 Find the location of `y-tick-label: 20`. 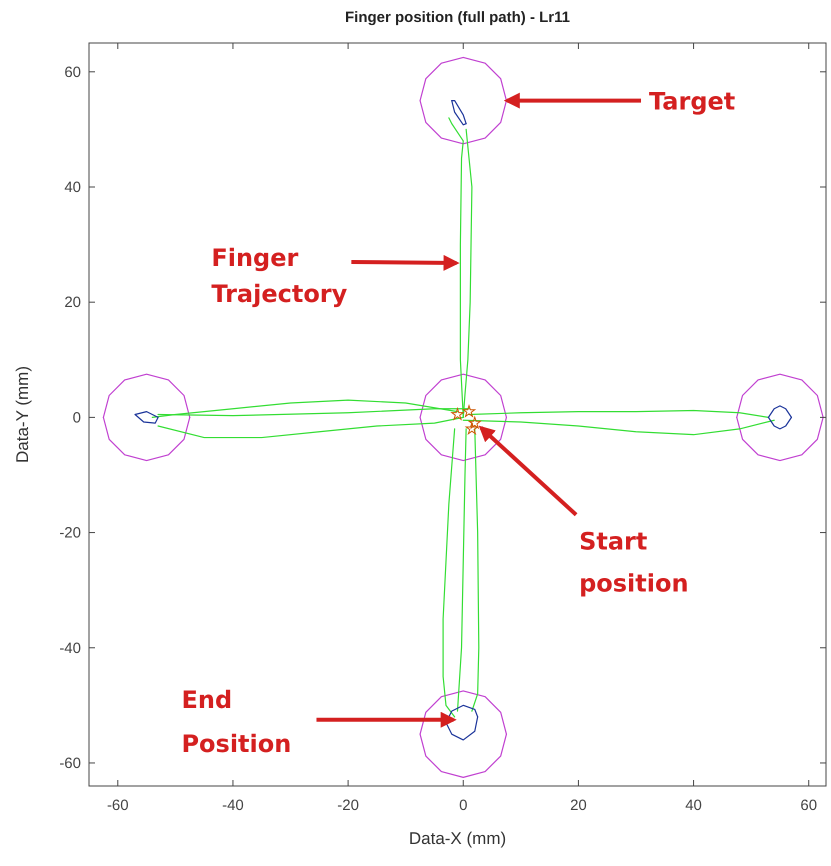

y-tick-label: 20 is located at coordinates (72, 303).